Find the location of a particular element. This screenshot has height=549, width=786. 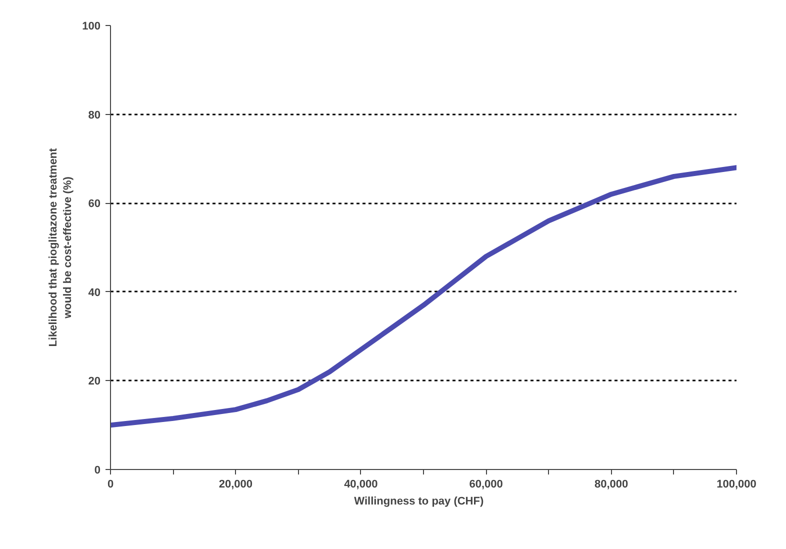

y-tick-label: 100 is located at coordinates (91, 26).